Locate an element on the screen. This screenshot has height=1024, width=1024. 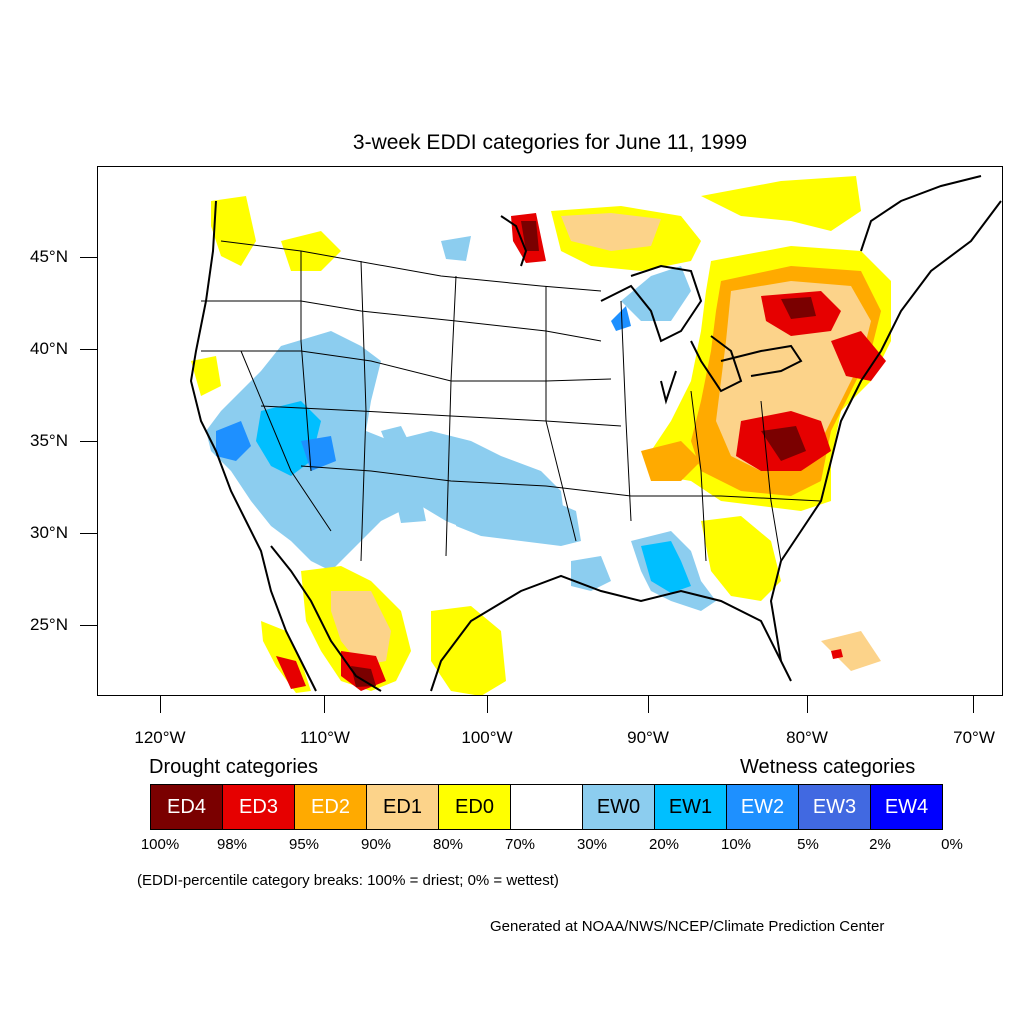
lon-label-70: 70°W is located at coordinates (974, 737).